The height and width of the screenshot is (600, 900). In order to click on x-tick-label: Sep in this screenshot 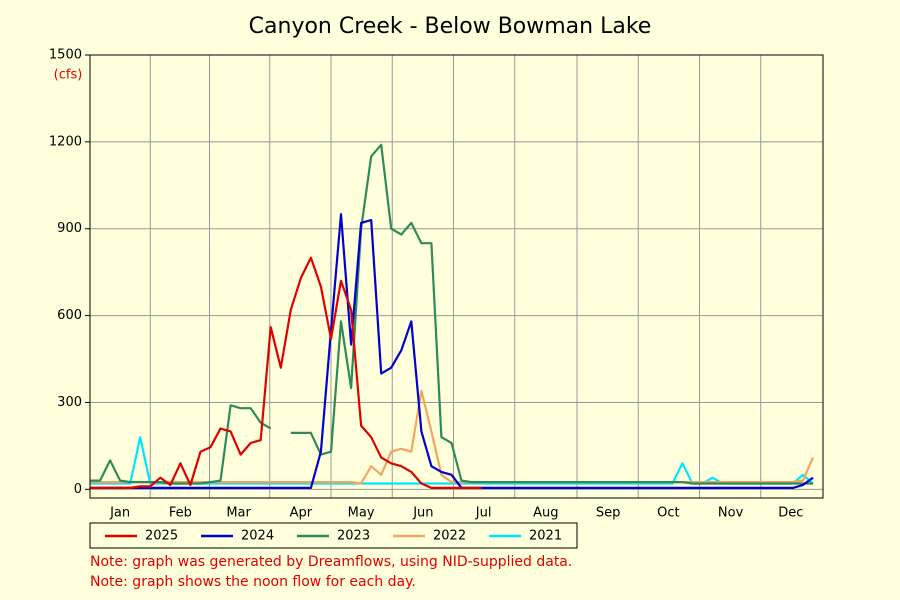, I will do `click(608, 513)`.